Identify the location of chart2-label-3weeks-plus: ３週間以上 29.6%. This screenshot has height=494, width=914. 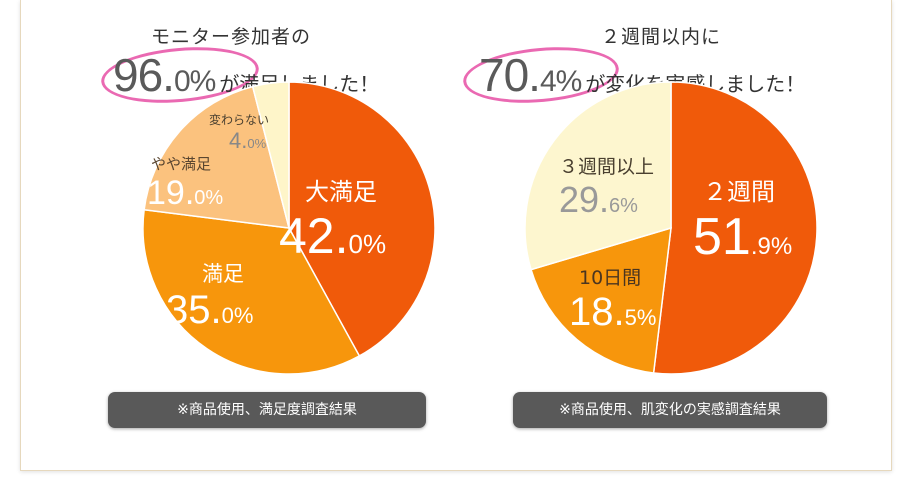
(607, 188).